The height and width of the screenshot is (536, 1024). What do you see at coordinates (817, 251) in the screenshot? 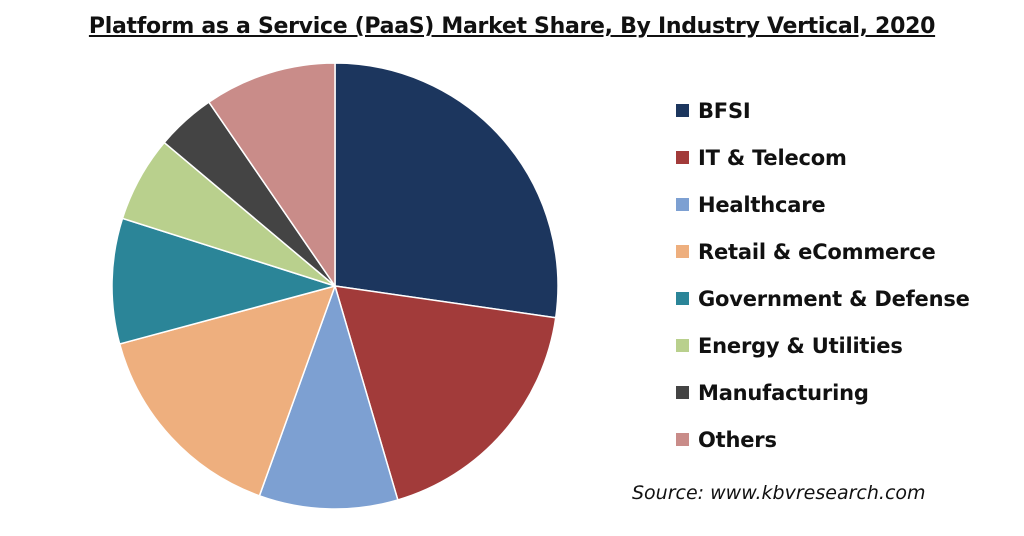
I see `legend-label: Retail & eCommerce` at bounding box center [817, 251].